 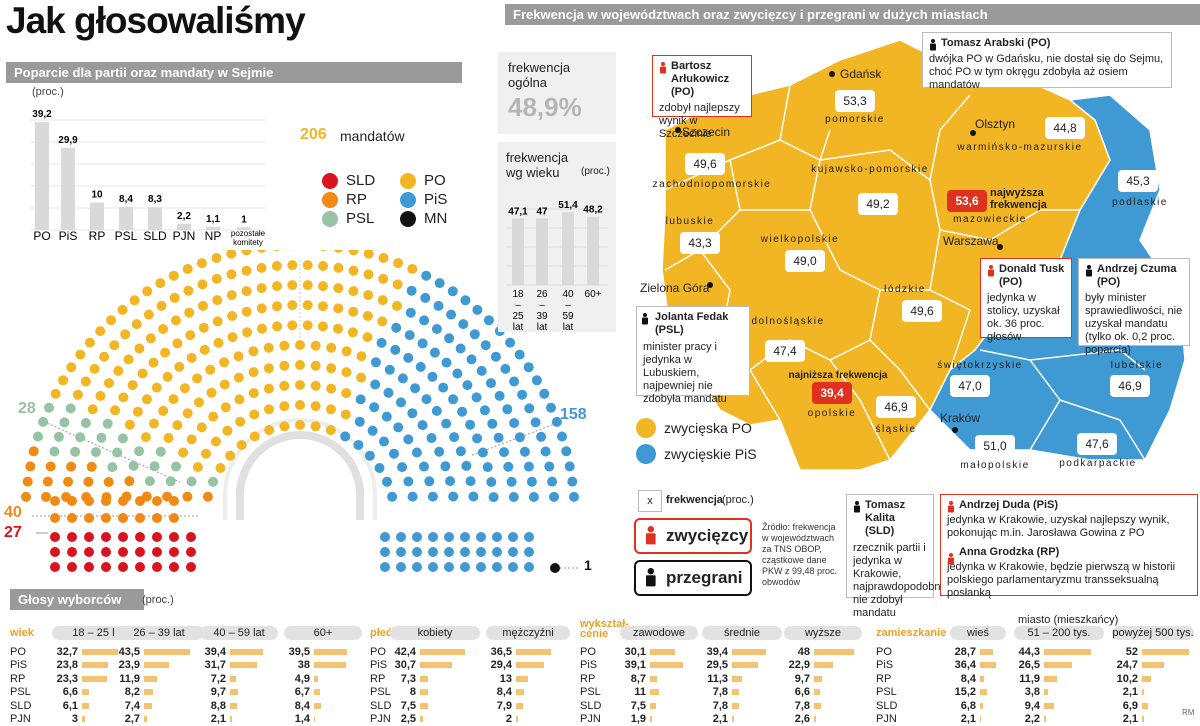 I want to click on map-name-lubelskie: lubelskie, so click(x=1137, y=365).